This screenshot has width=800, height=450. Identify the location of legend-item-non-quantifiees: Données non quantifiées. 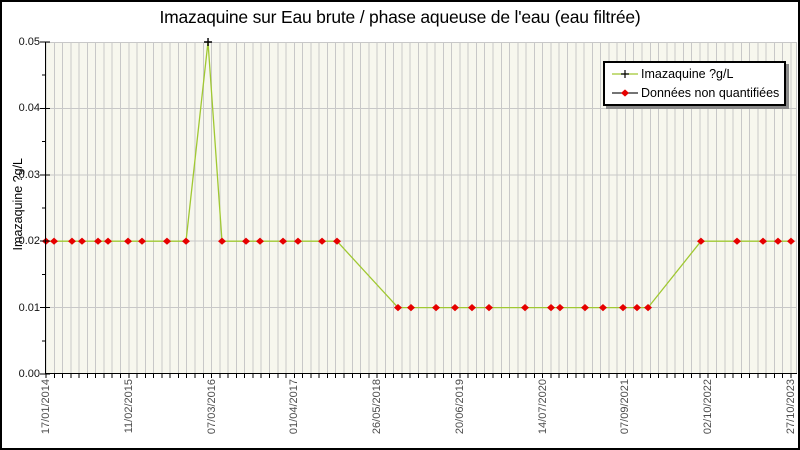
(694, 93).